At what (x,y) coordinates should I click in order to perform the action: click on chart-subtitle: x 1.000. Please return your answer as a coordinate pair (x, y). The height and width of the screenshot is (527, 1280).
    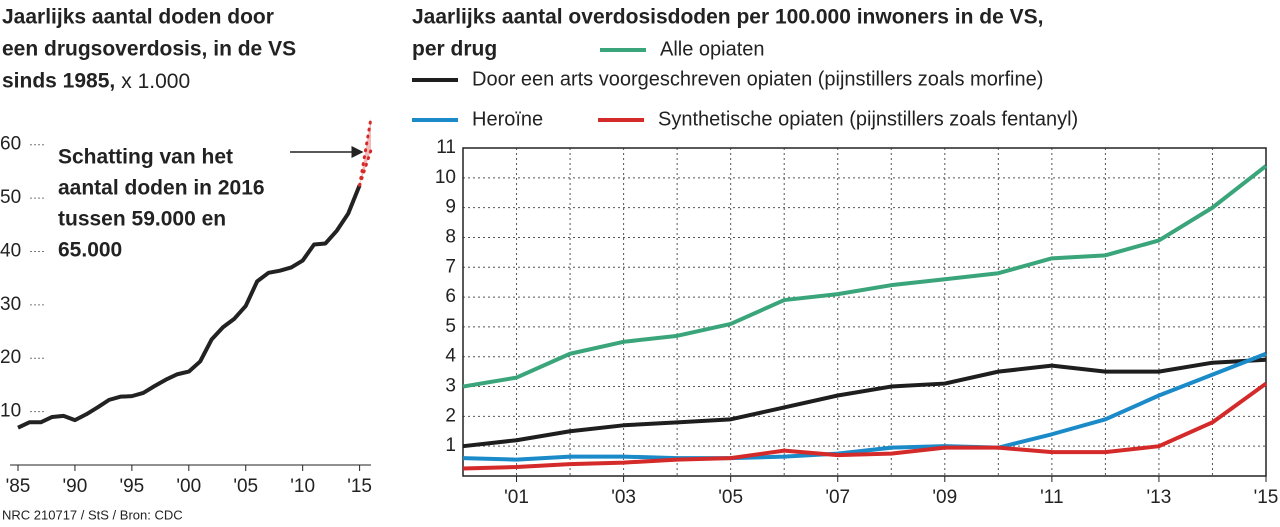
    Looking at the image, I should click on (155, 81).